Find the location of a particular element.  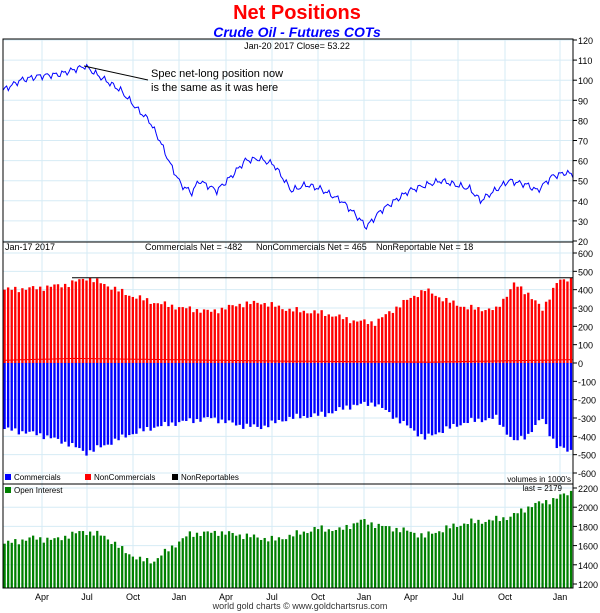

y-tick-label: 50 is located at coordinates (583, 182).